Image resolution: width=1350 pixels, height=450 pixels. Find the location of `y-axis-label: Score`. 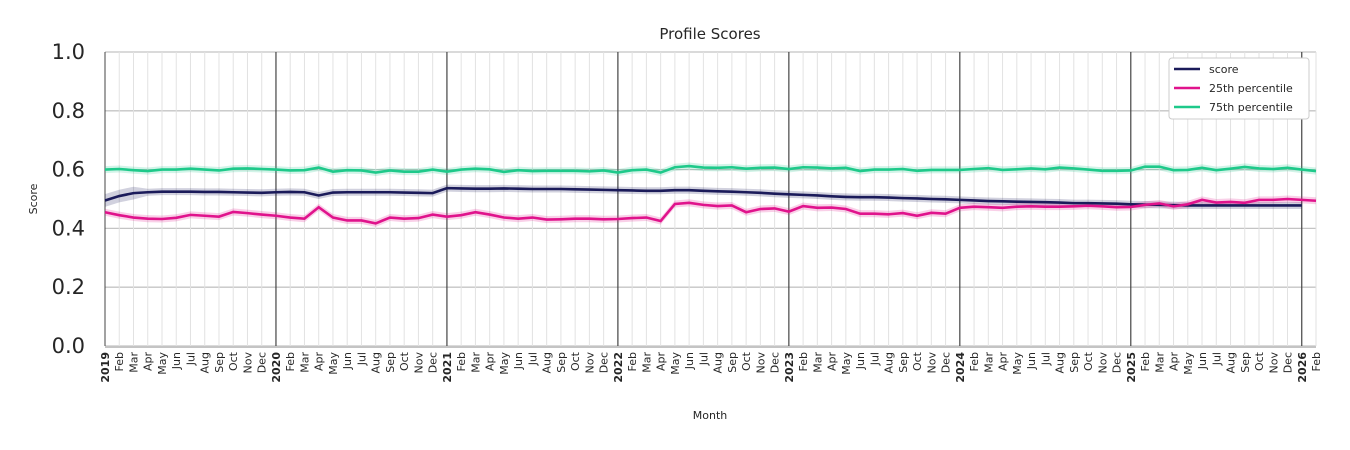

y-axis-label: Score is located at coordinates (33, 198).